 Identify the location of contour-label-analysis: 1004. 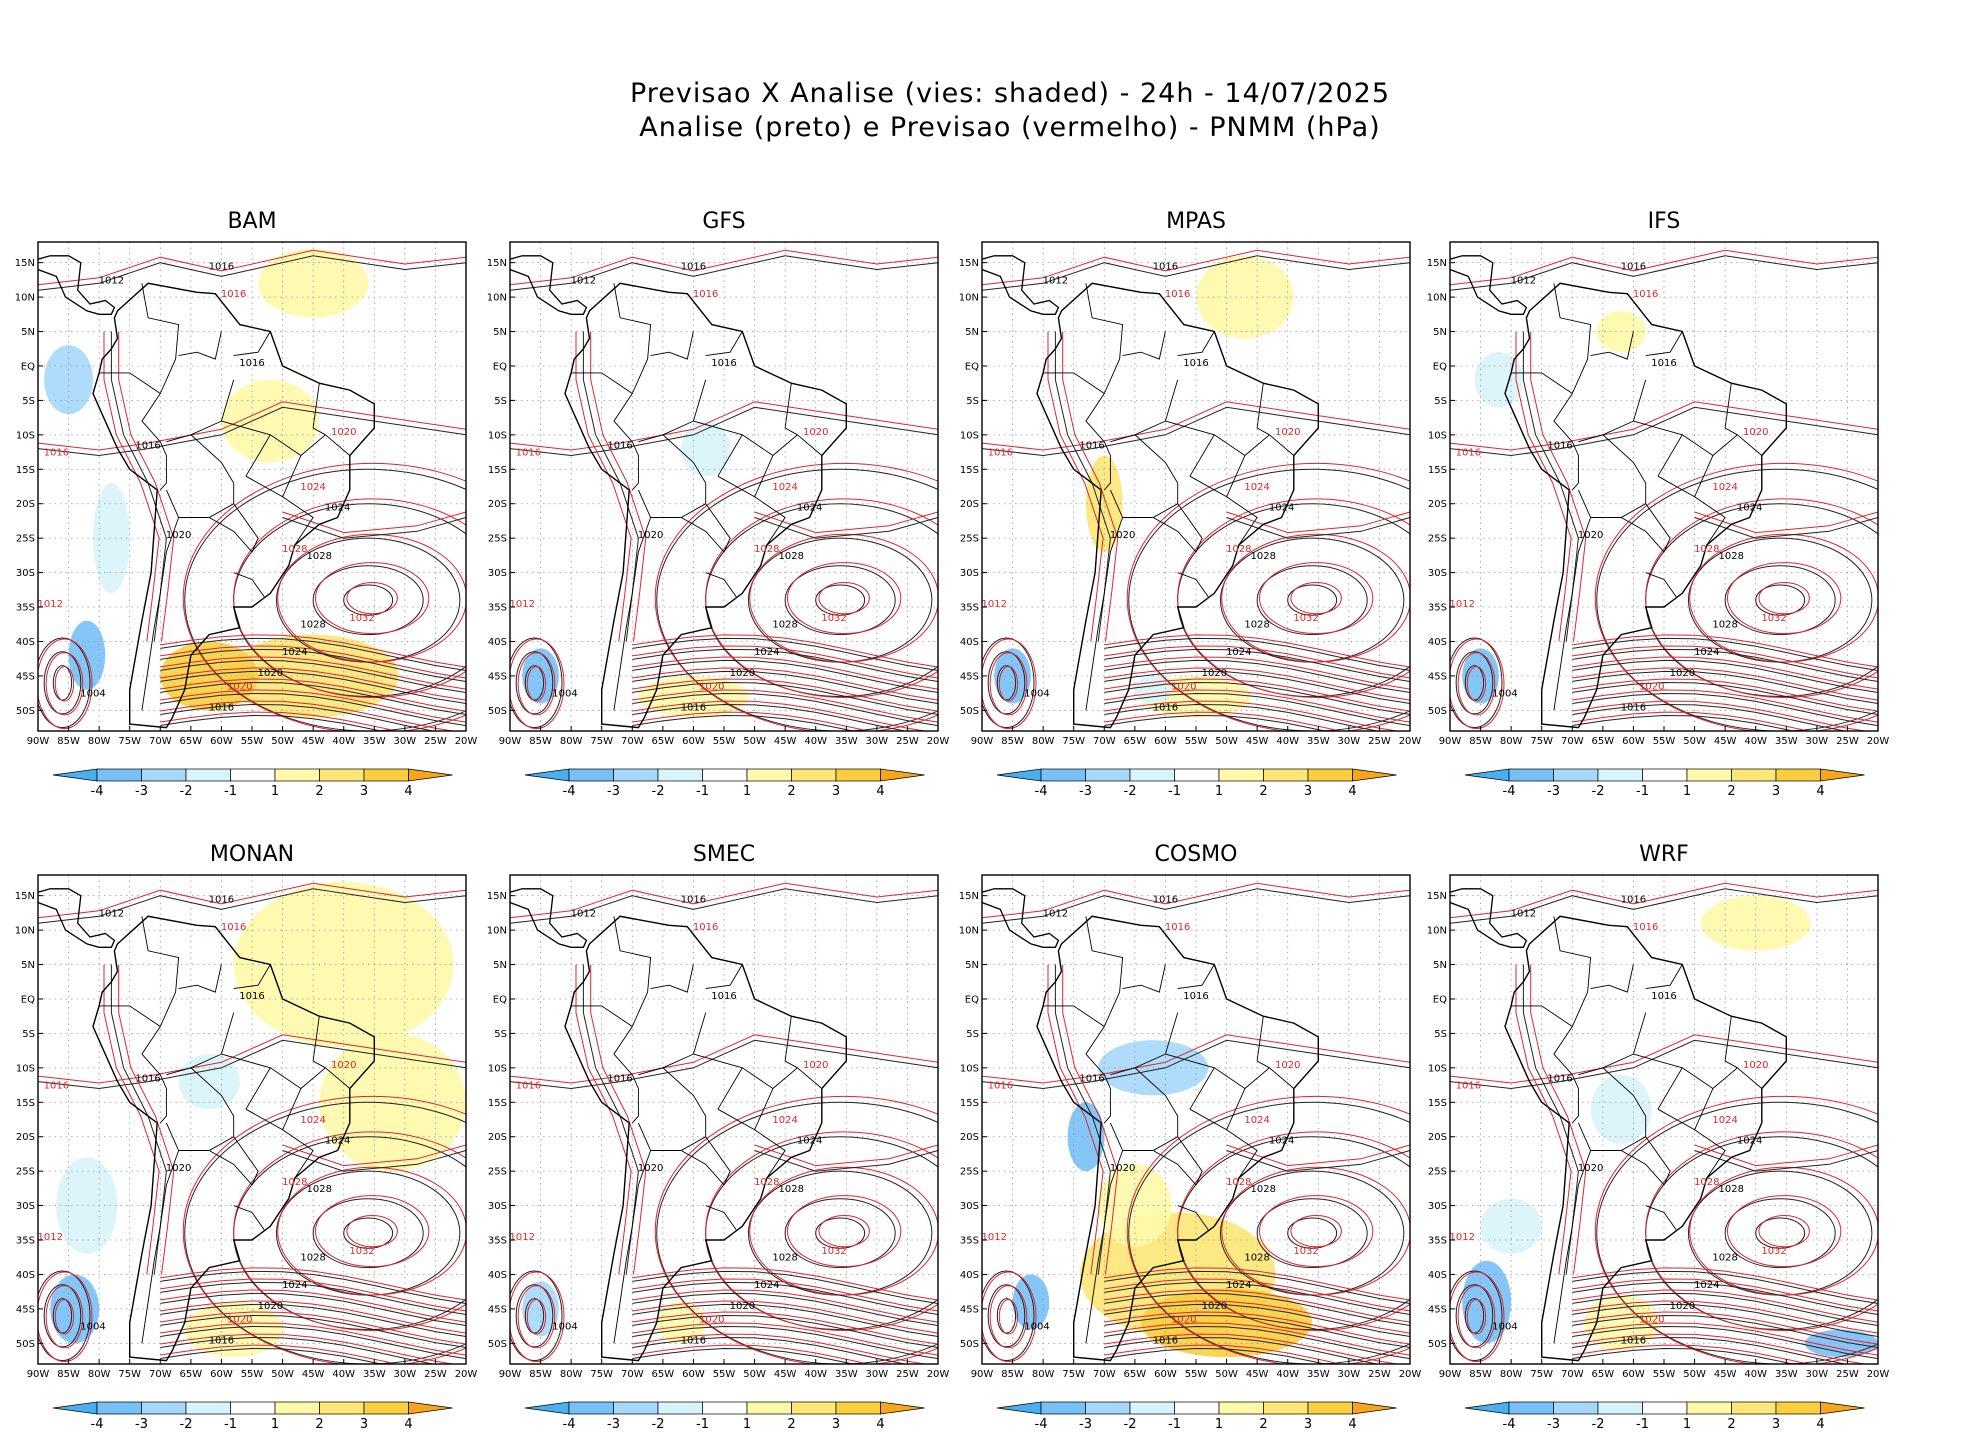
(92, 694).